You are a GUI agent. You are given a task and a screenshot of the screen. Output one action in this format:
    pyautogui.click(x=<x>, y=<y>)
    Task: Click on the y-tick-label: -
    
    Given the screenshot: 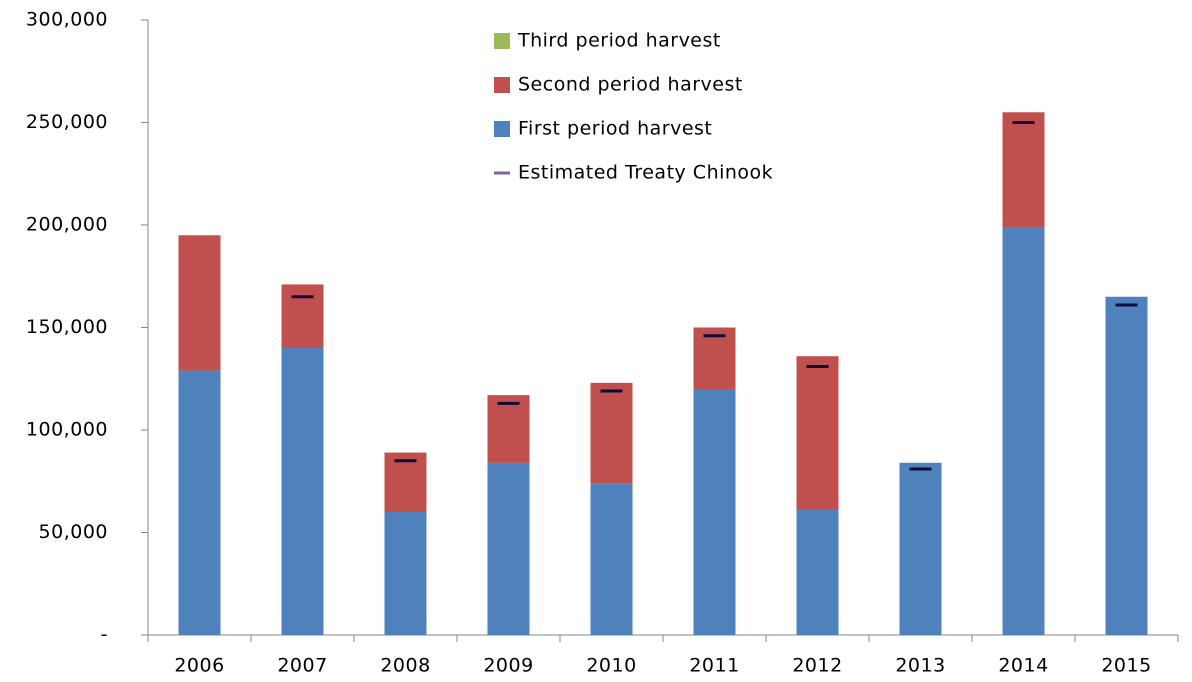 What is the action you would take?
    pyautogui.click(x=104, y=635)
    